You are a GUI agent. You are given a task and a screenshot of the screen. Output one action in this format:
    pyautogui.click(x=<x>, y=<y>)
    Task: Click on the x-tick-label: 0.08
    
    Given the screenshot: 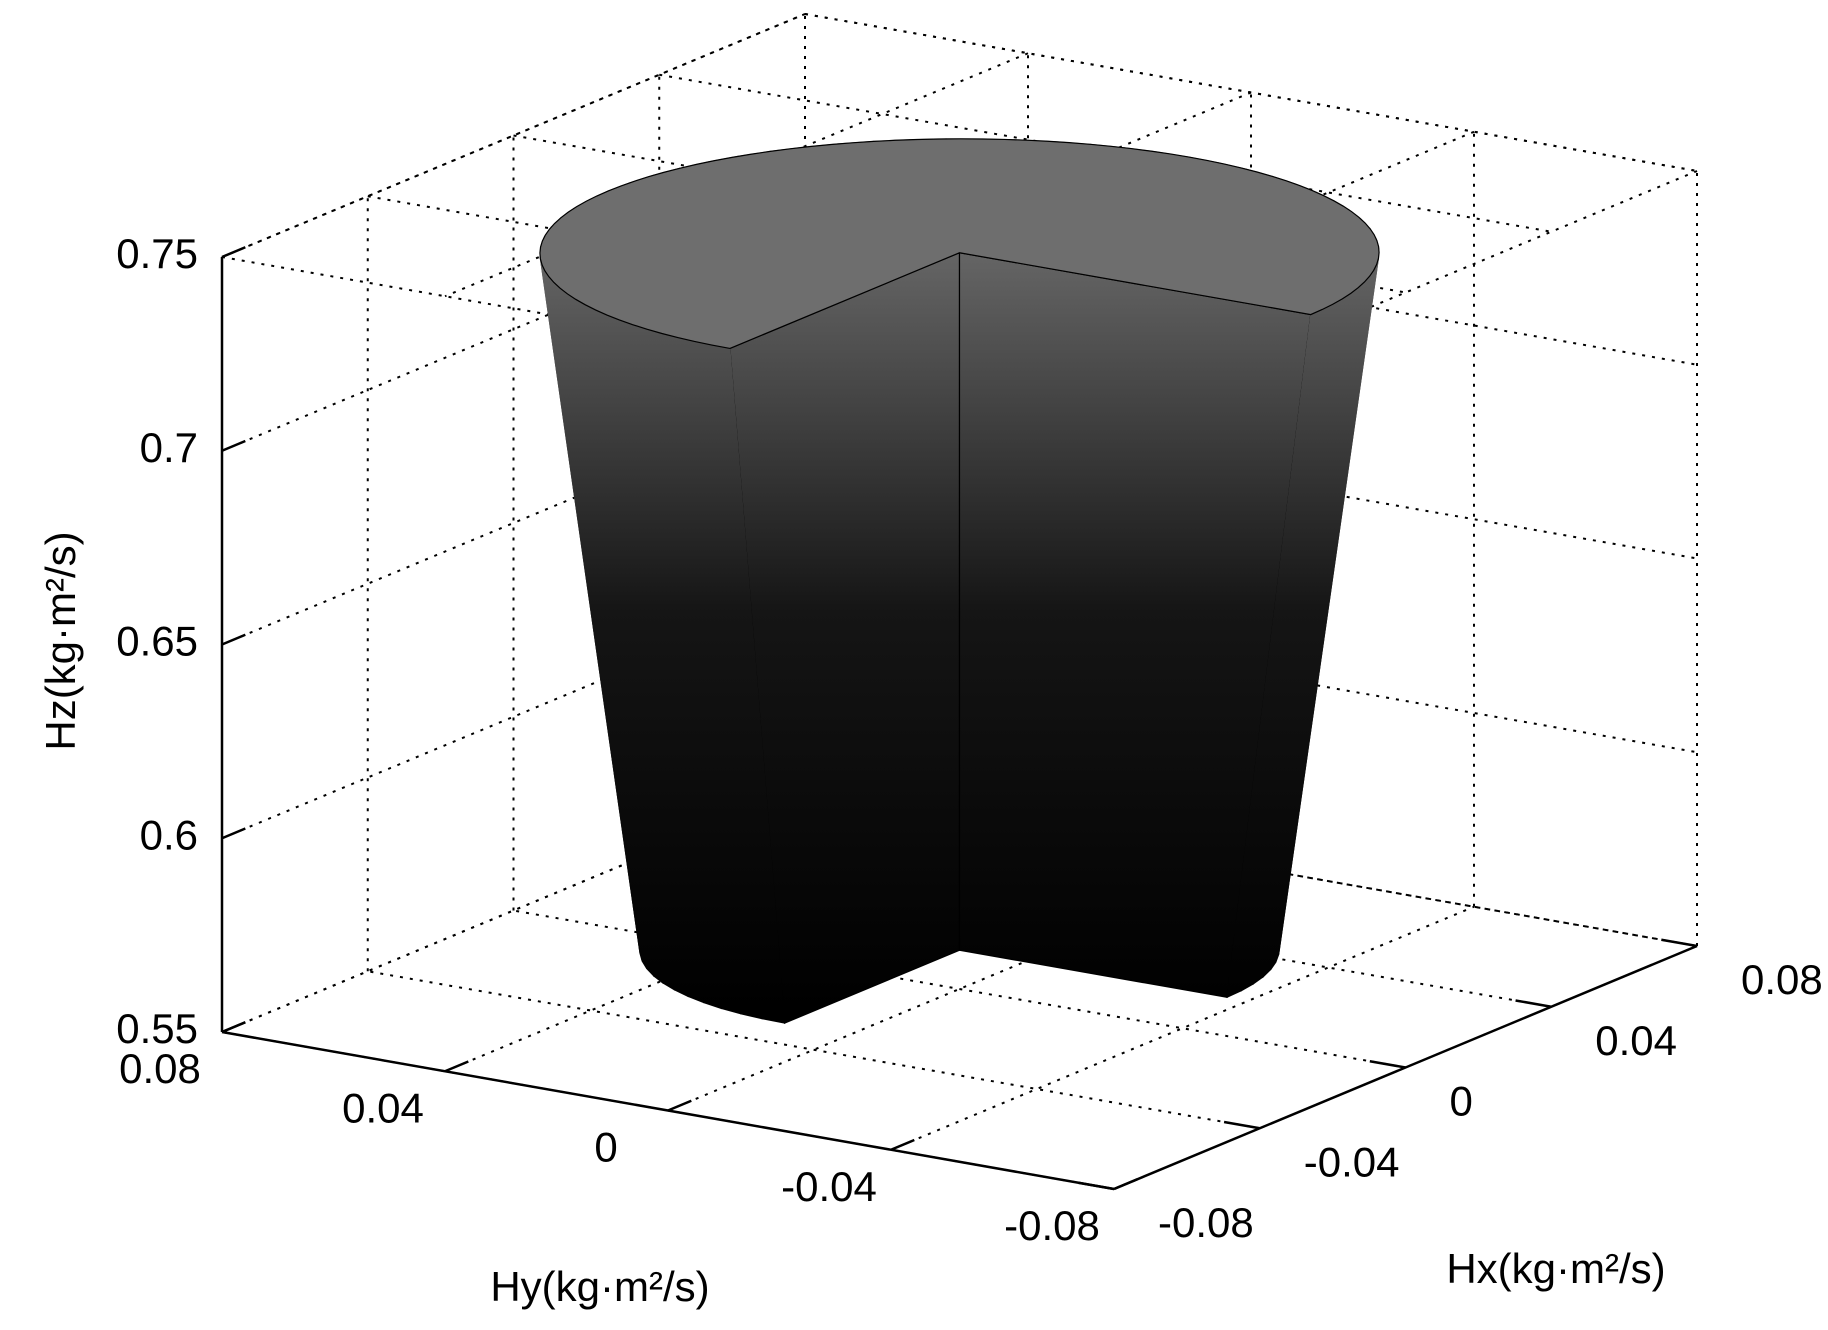 What is the action you would take?
    pyautogui.click(x=1782, y=979)
    